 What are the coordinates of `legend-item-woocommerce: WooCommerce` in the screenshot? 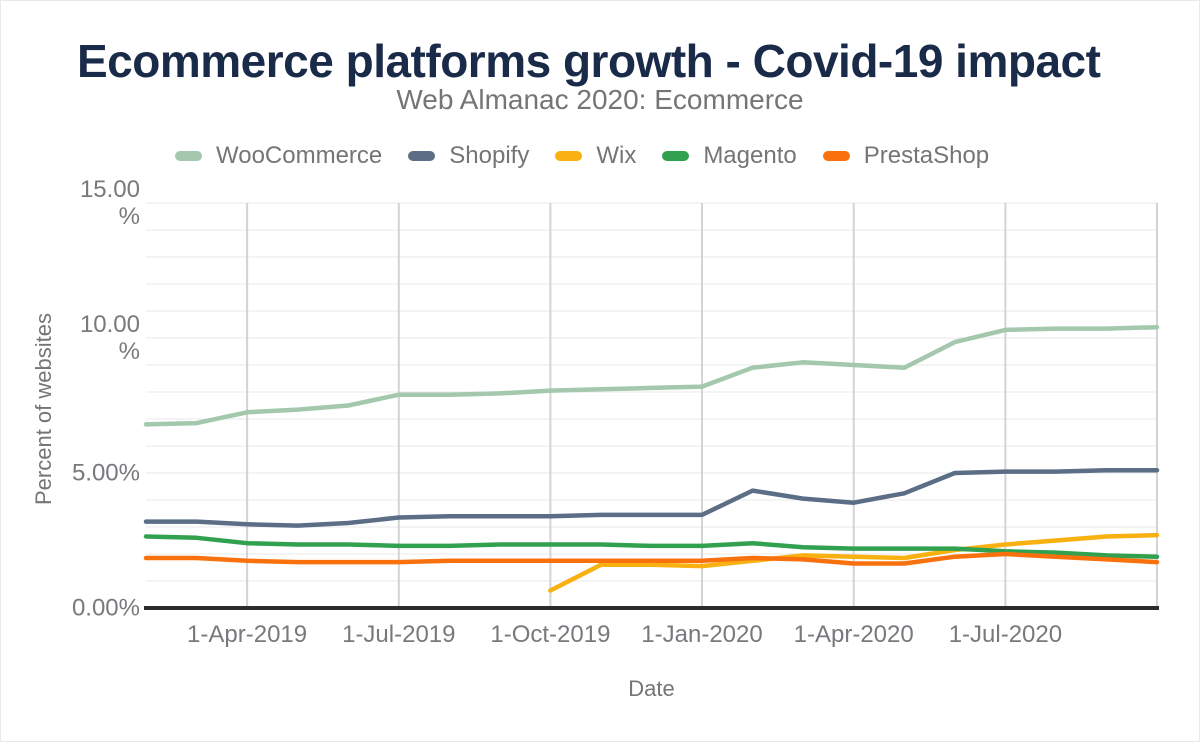 It's located at (278, 156).